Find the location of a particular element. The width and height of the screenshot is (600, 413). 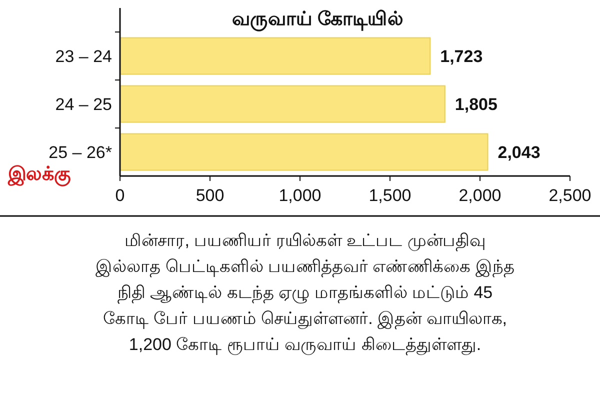

x-tick-label: 1,000 is located at coordinates (300, 195).